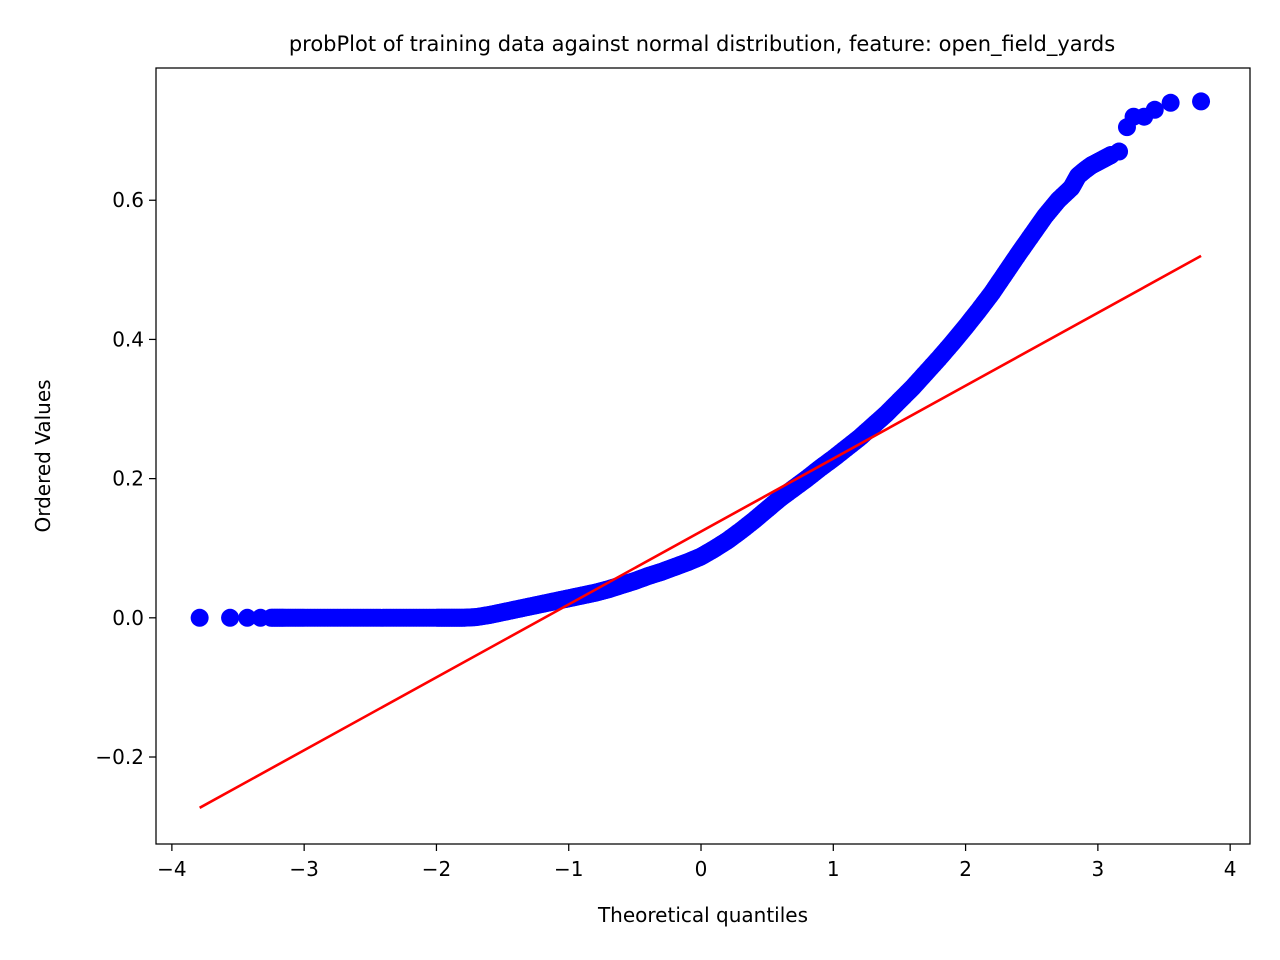 The width and height of the screenshot is (1280, 960). I want to click on y-tick-label: 0.0, so click(128, 618).